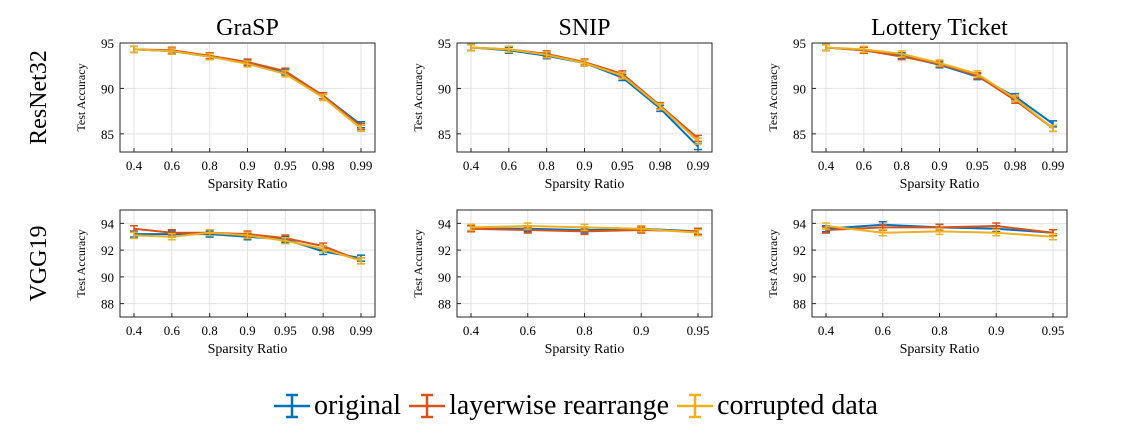  Describe the element at coordinates (584, 28) in the screenshot. I see `column-title-1: SNIP` at that location.